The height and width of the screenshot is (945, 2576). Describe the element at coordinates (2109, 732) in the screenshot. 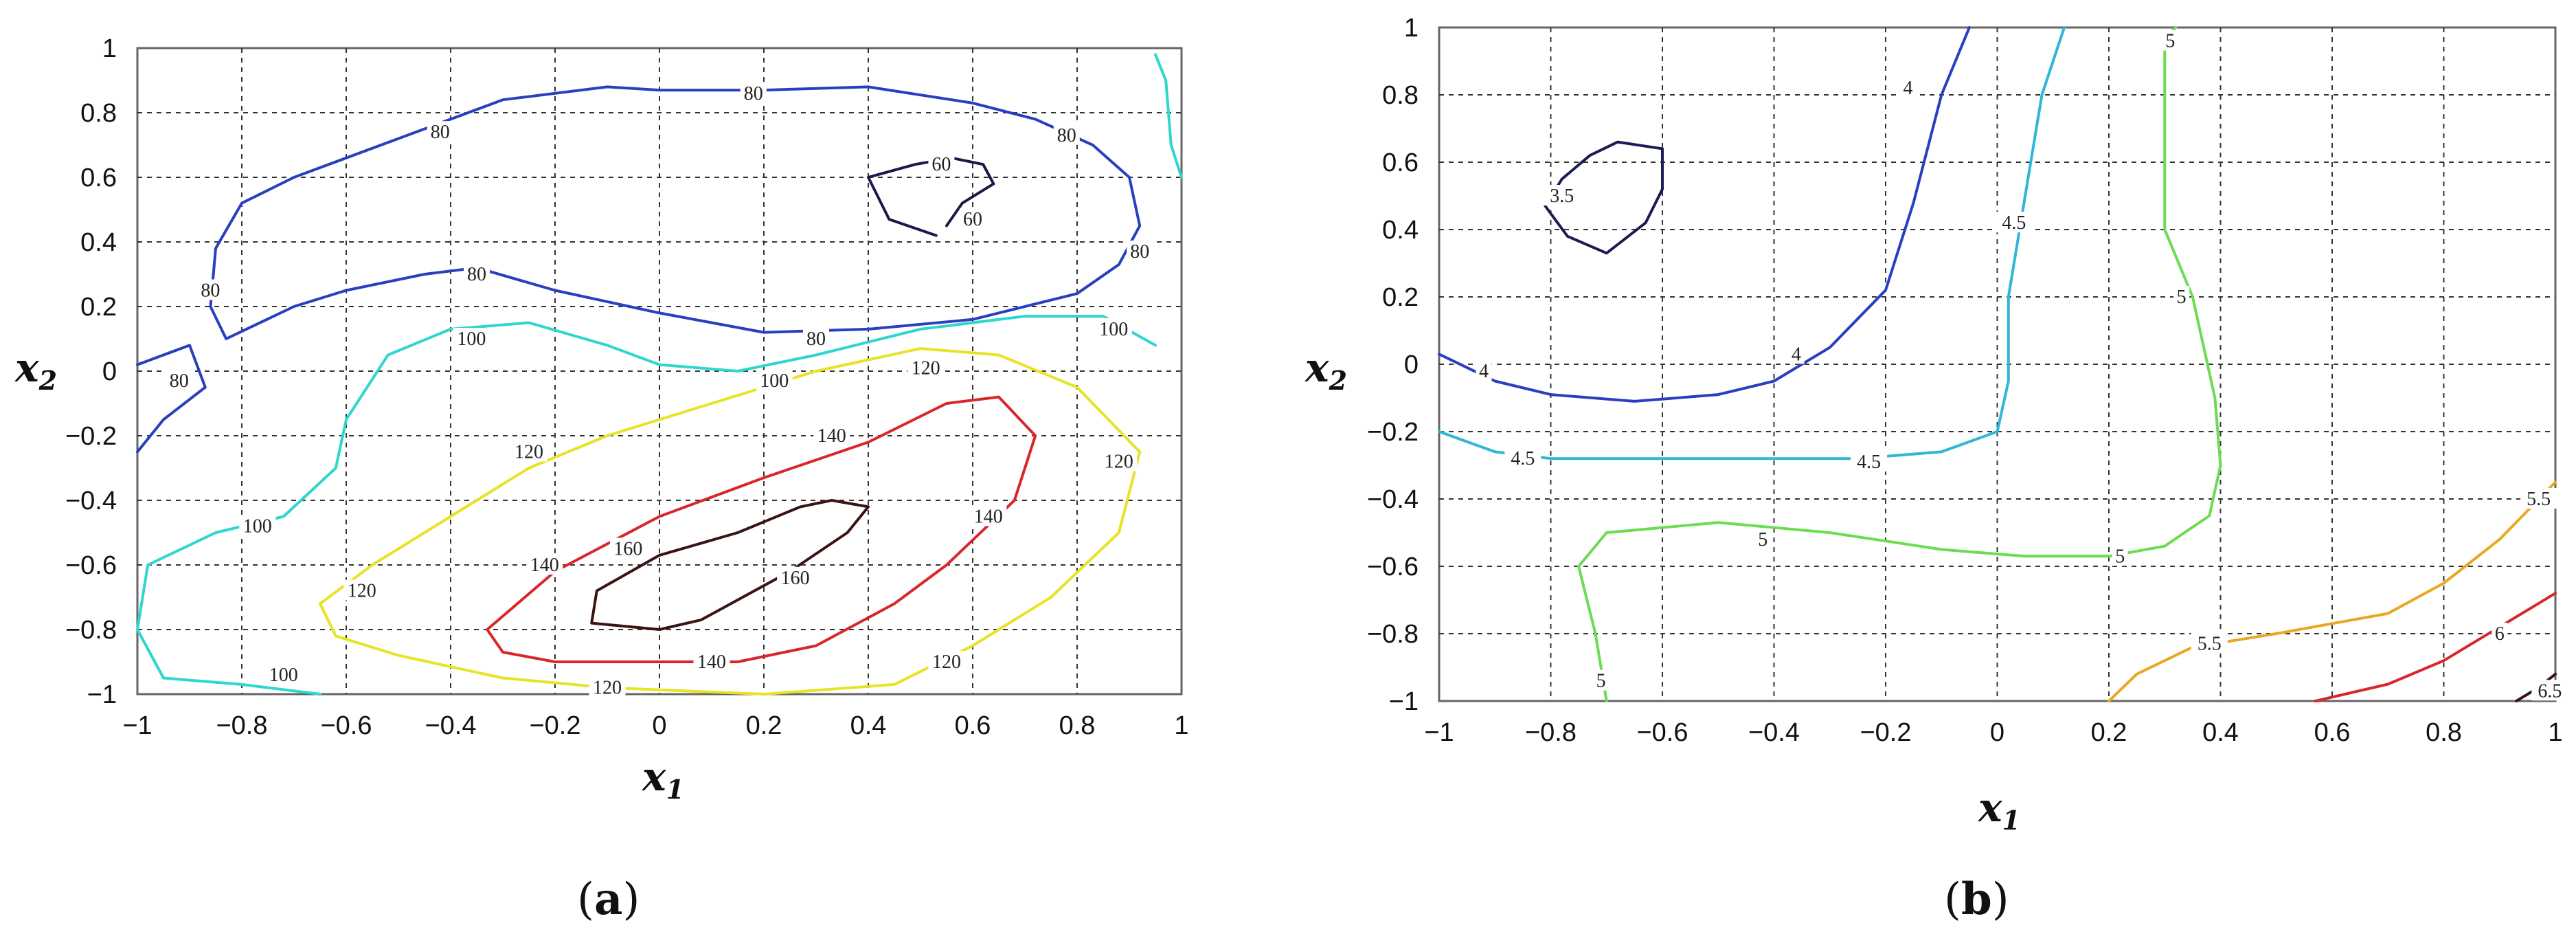

I see `x-tick-label: 0.2` at that location.